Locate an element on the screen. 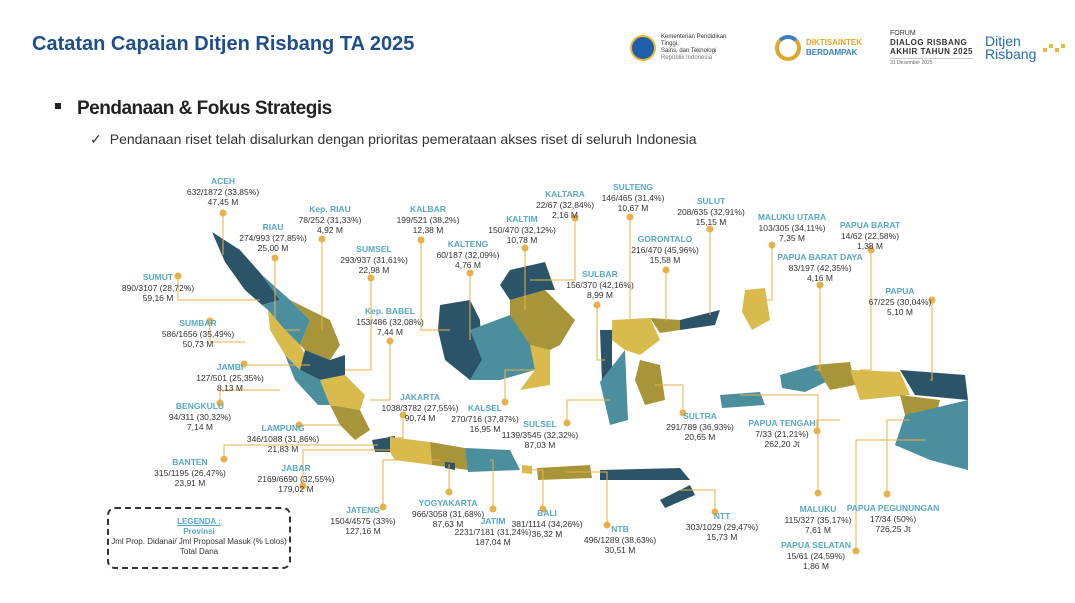 This screenshot has height=603, width=1075. province-dana: 30,51 M is located at coordinates (620, 550).